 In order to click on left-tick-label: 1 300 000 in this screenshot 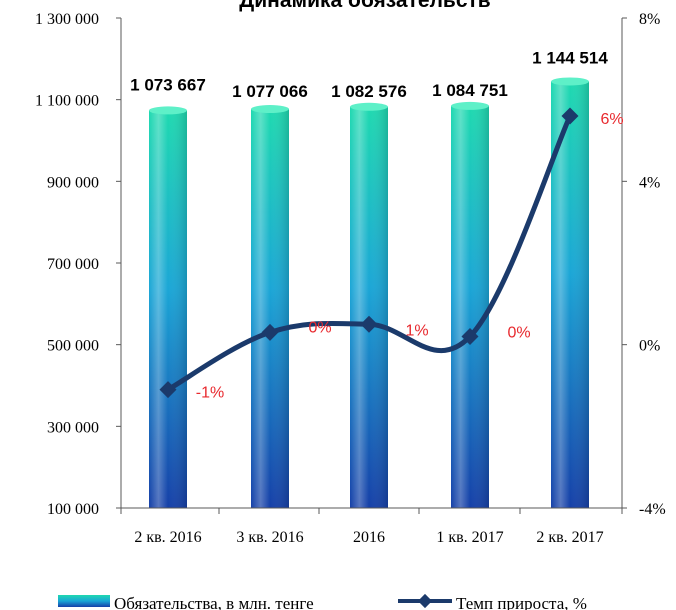, I will do `click(67, 19)`.